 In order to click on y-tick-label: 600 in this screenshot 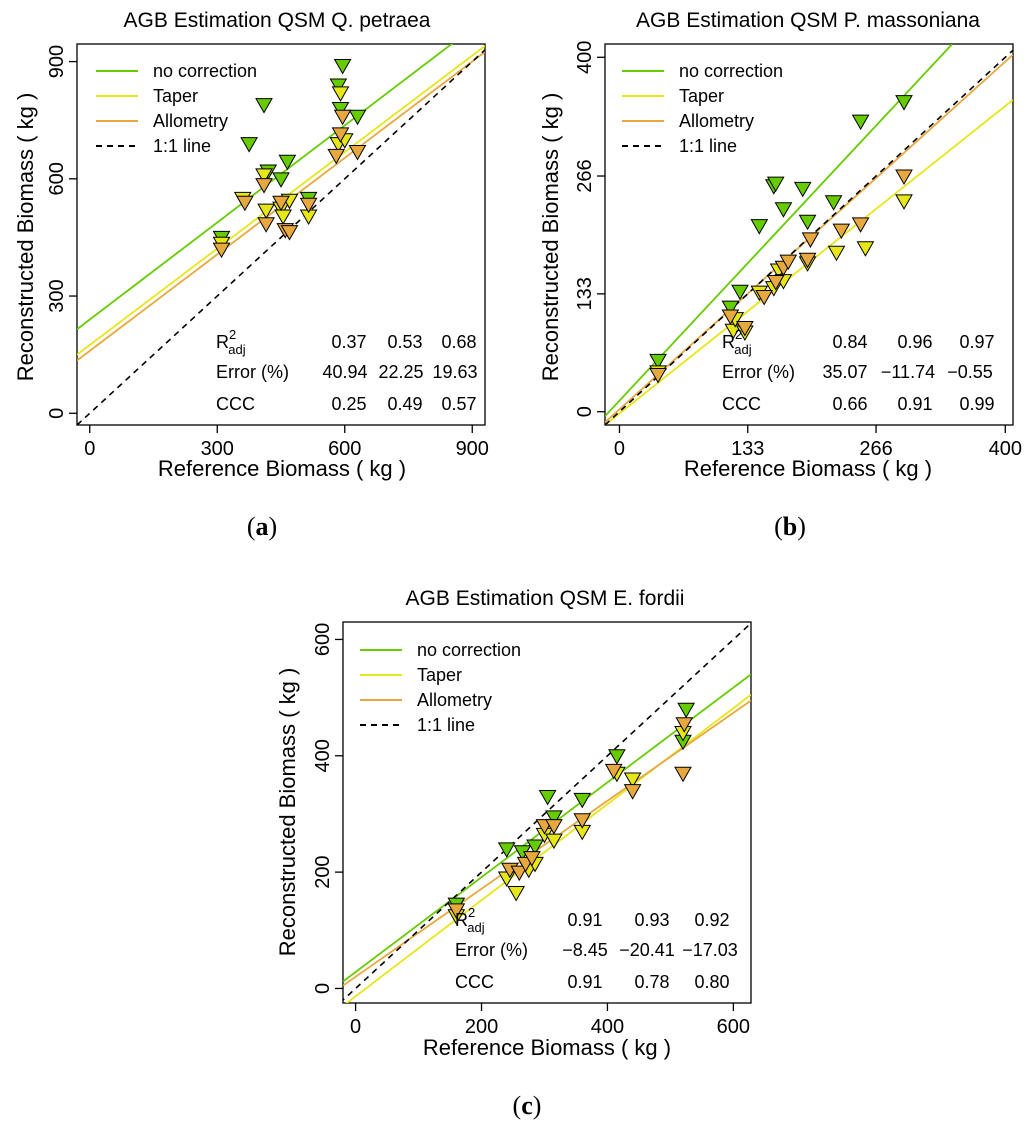, I will do `click(57, 178)`.